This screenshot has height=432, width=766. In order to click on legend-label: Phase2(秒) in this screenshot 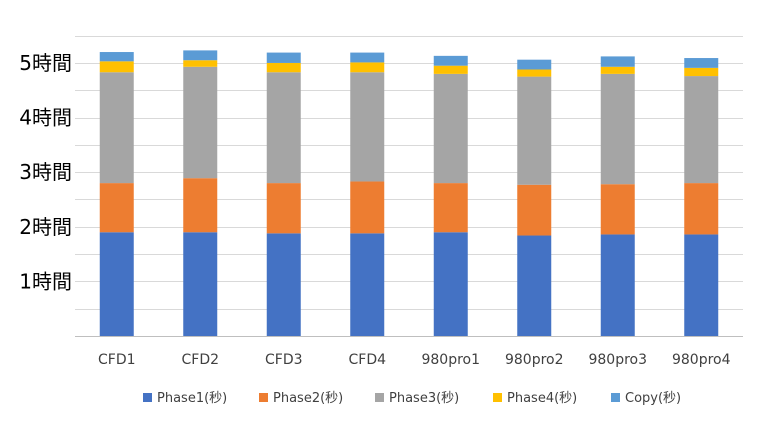, I will do `click(308, 398)`.